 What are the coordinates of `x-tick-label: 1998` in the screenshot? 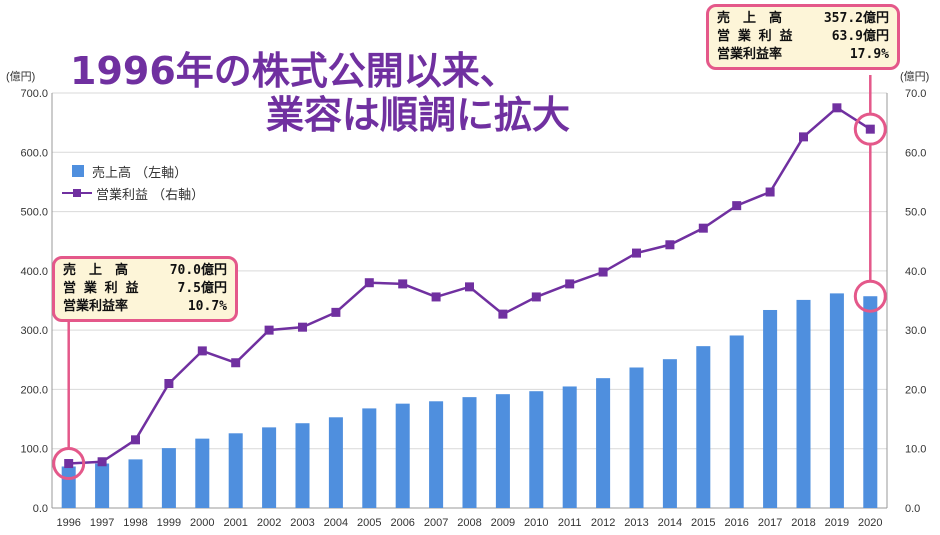 It's located at (135, 523).